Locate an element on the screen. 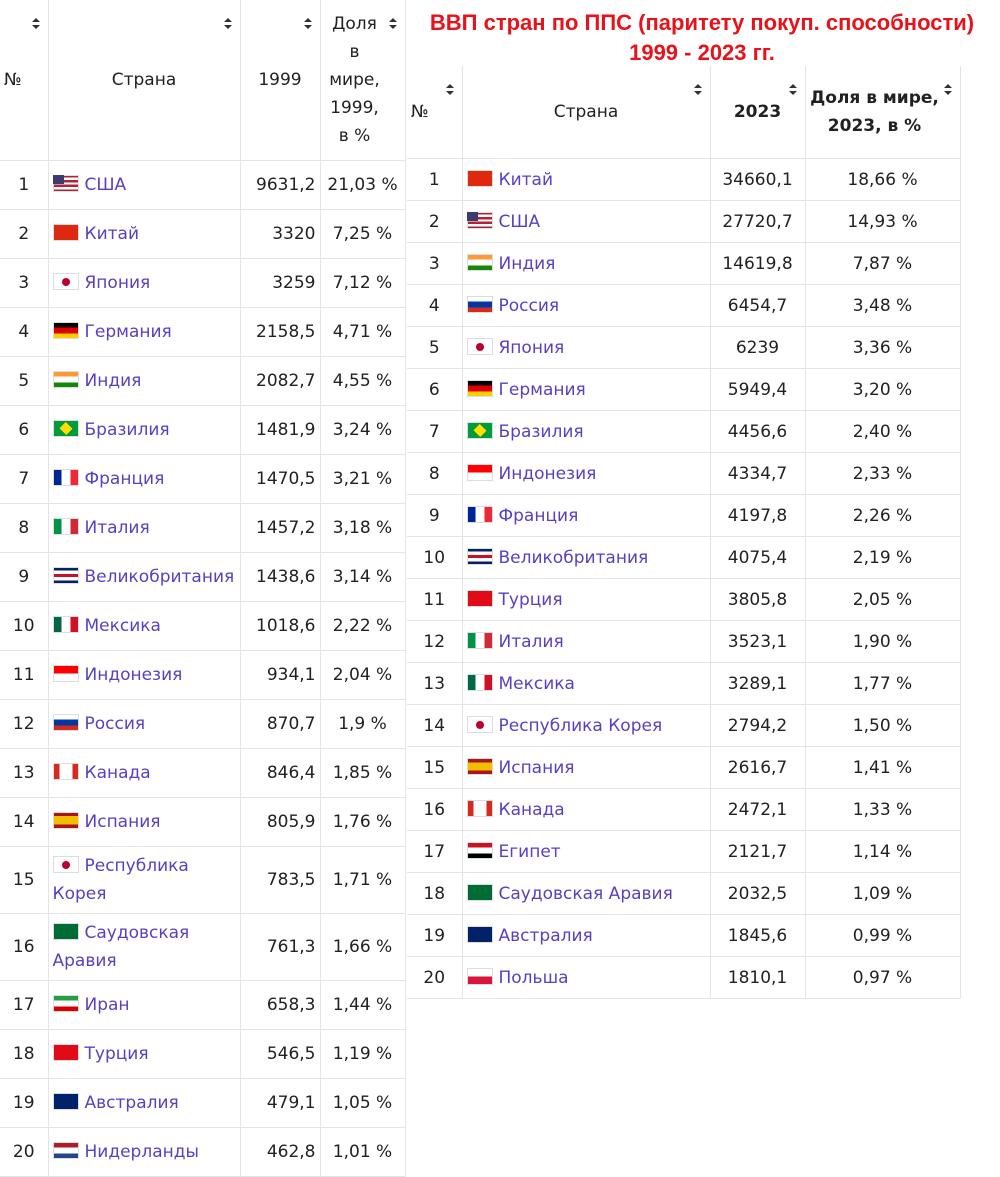 This screenshot has height=1177, width=1000. table-row: 3 Индия 14619,8 7,87 % is located at coordinates (684, 263).